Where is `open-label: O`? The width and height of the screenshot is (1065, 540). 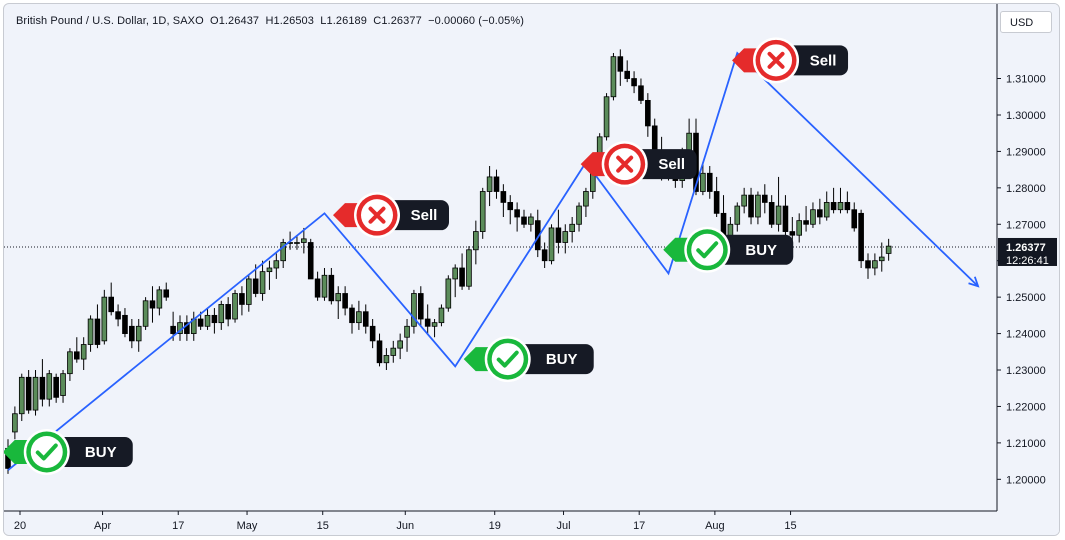
open-label: O is located at coordinates (214, 21).